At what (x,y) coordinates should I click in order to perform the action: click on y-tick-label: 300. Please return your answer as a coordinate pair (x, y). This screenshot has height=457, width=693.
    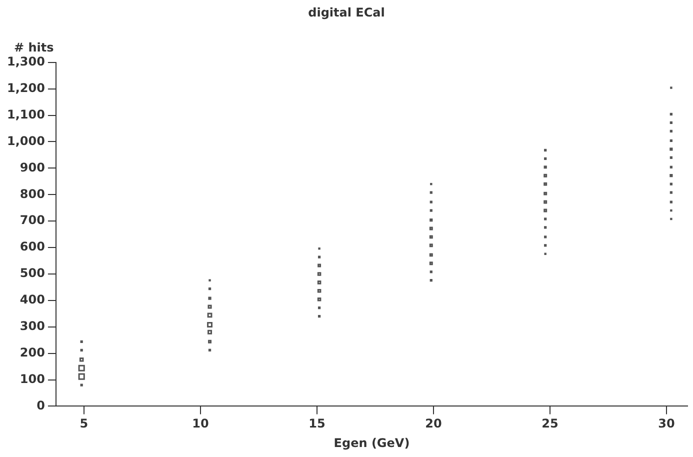
    Looking at the image, I should click on (32, 325).